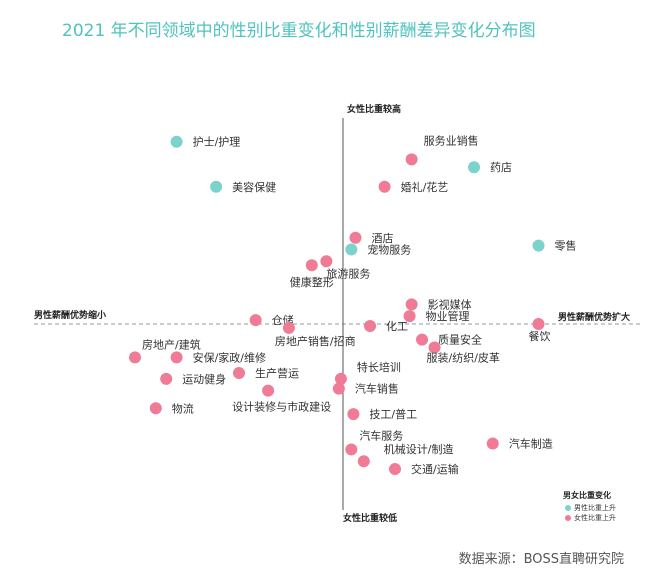  What do you see at coordinates (171, 344) in the screenshot?
I see `point-label: 房地产/建筑` at bounding box center [171, 344].